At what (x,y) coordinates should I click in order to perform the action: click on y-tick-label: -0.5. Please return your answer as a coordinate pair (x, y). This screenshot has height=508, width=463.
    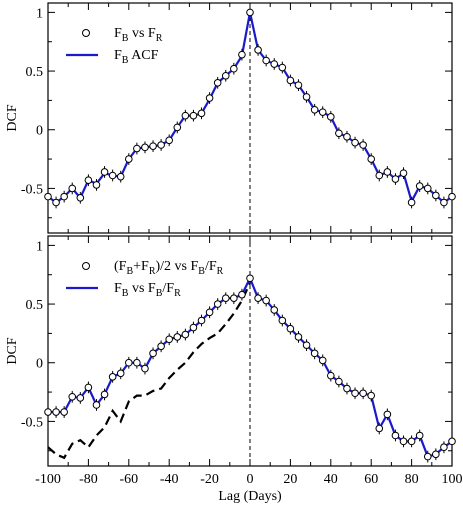
    Looking at the image, I should click on (32, 422).